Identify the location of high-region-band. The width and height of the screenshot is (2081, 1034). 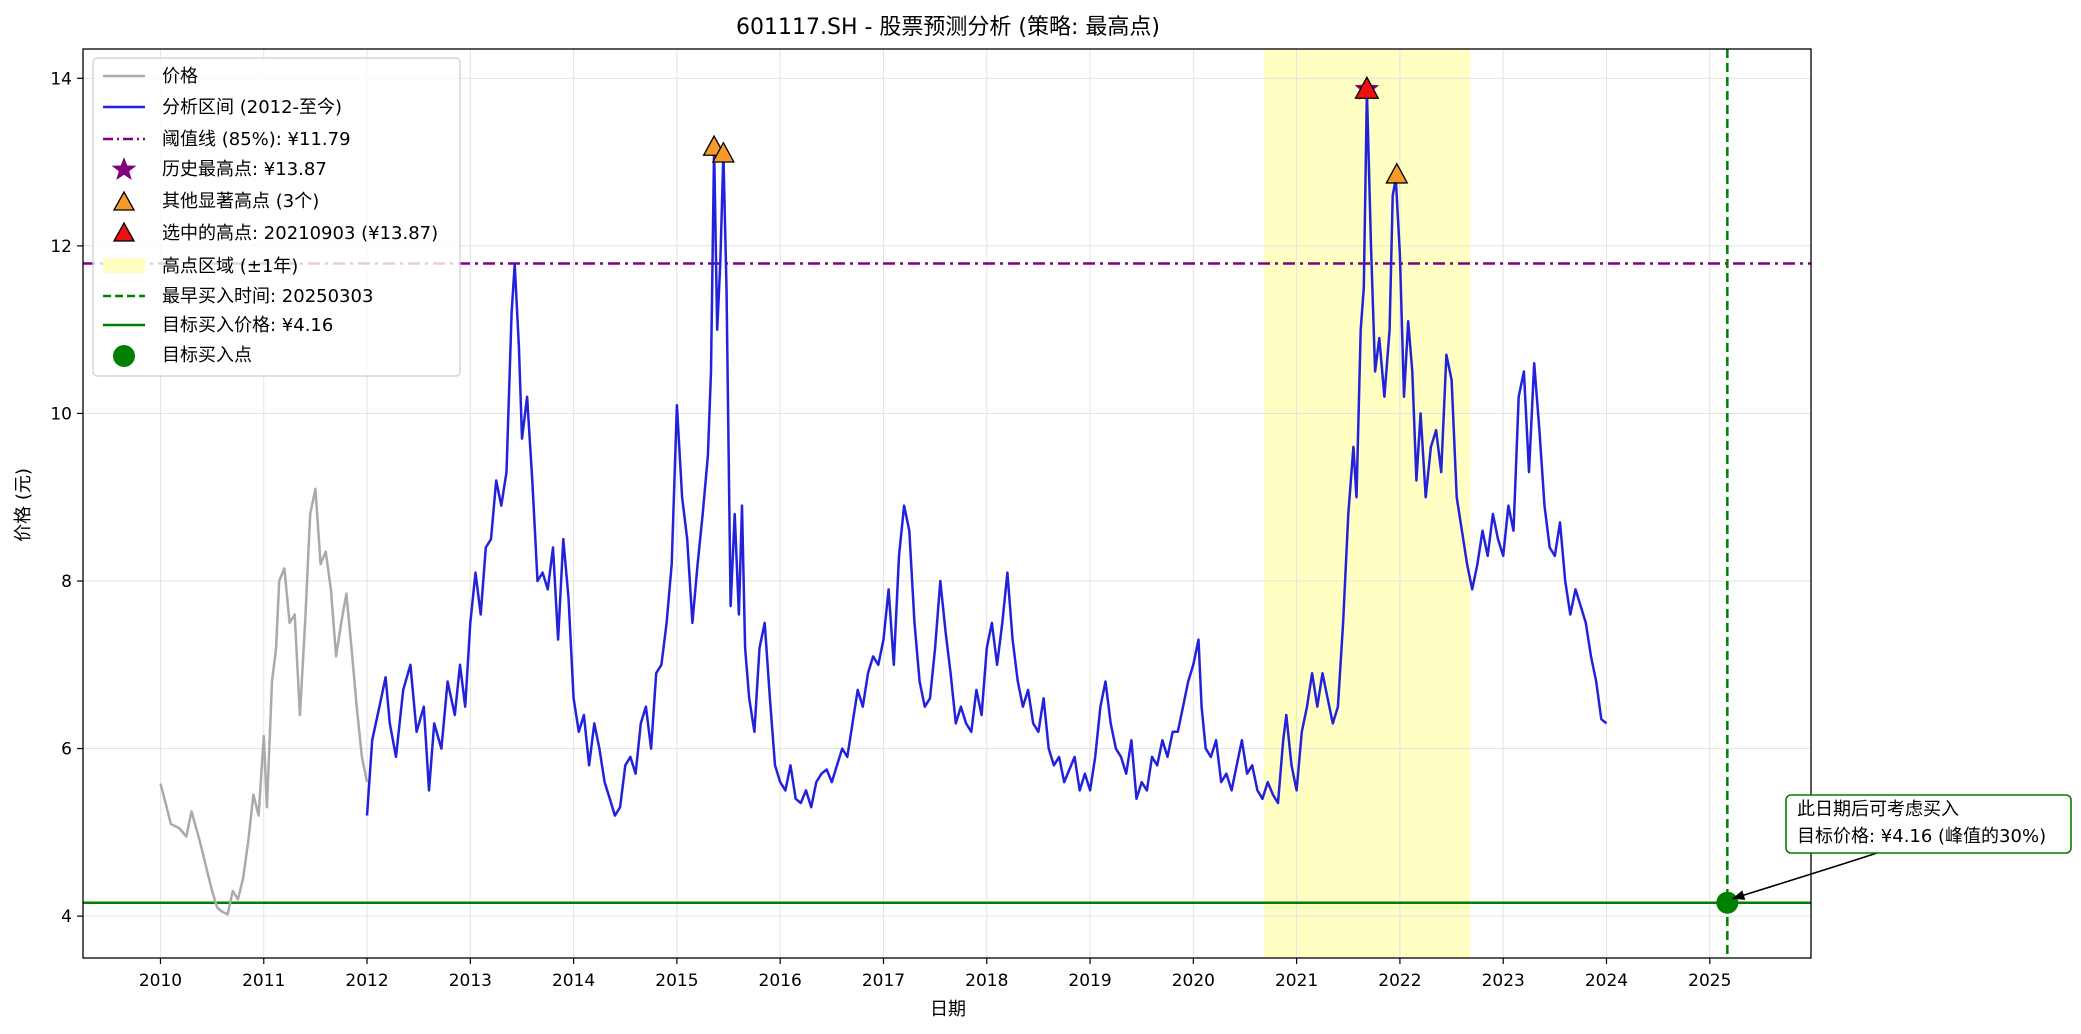
(1367, 503).